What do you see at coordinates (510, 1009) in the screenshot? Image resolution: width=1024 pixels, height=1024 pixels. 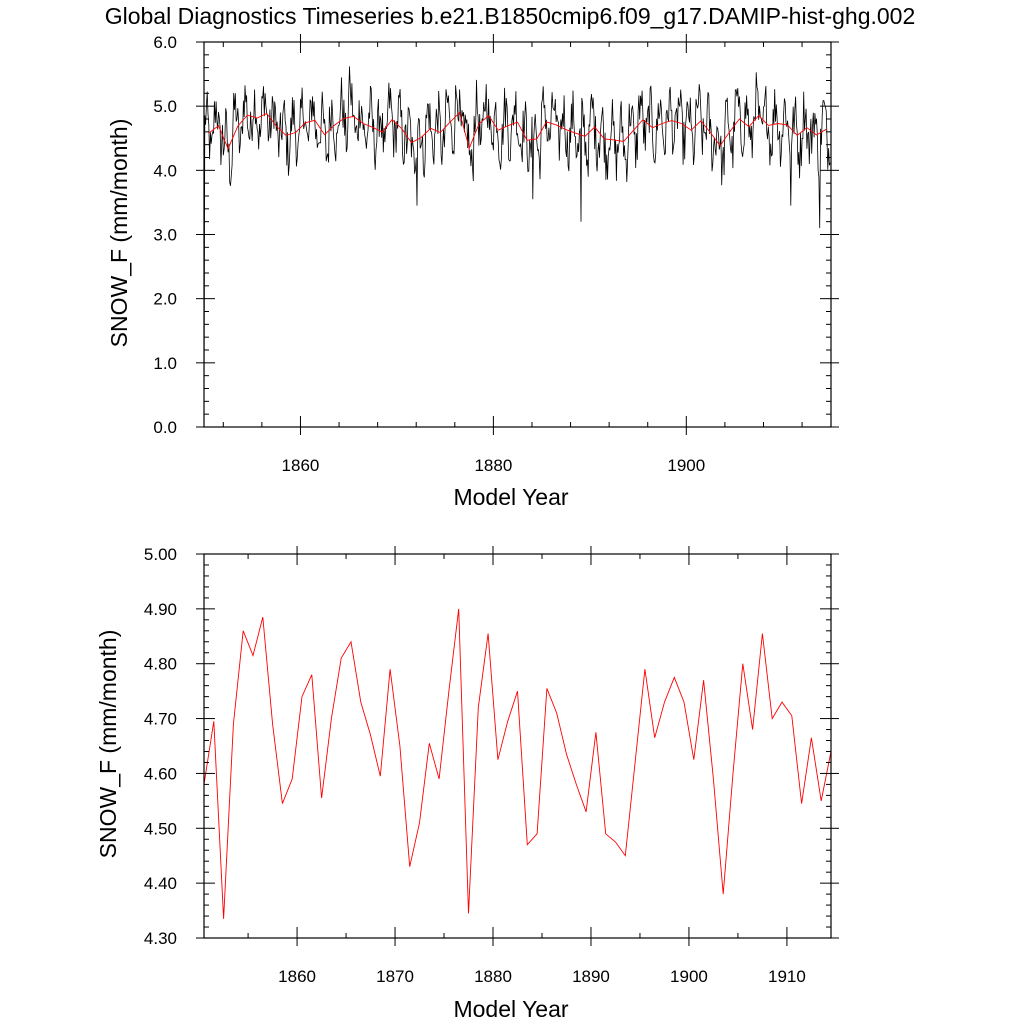 I see `bottom-x-axis-label: Model Year` at bounding box center [510, 1009].